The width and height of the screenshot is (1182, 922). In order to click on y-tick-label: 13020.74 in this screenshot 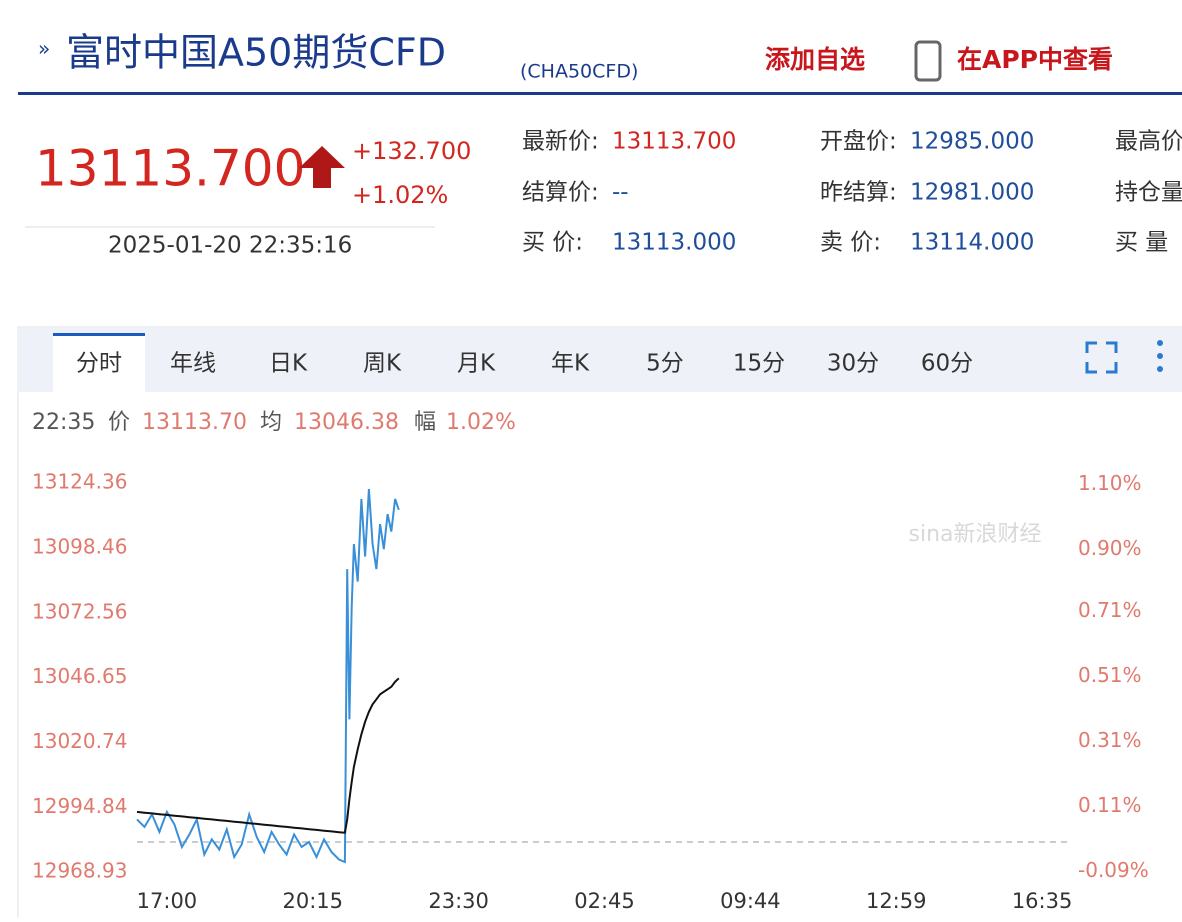, I will do `click(79, 741)`.